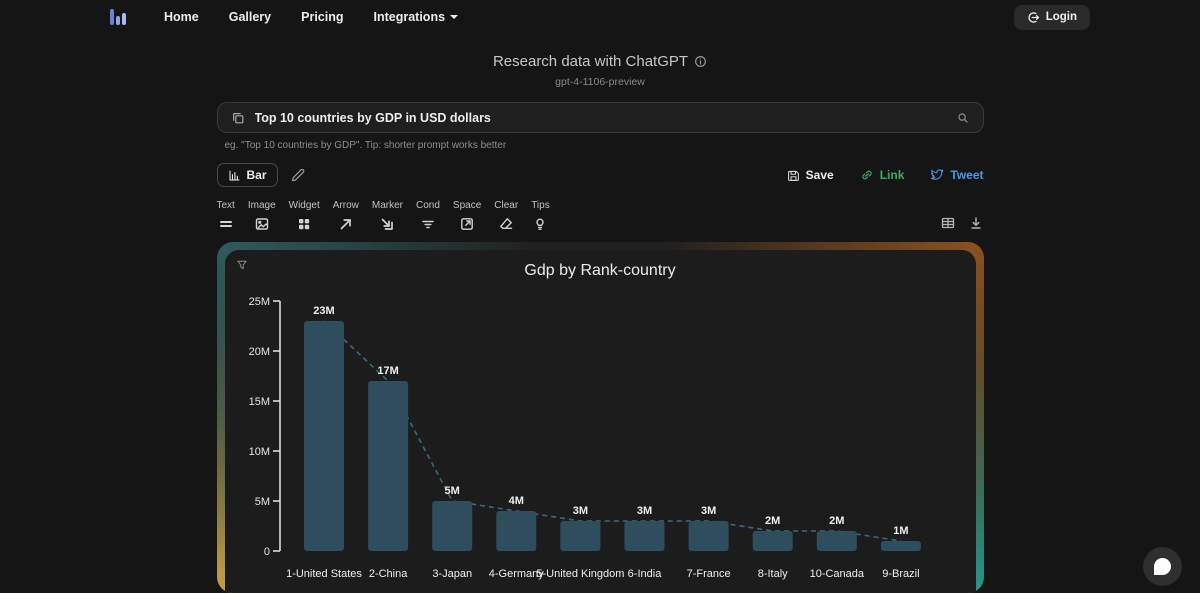  What do you see at coordinates (346, 224) in the screenshot?
I see `arrow-up-right-icon` at bounding box center [346, 224].